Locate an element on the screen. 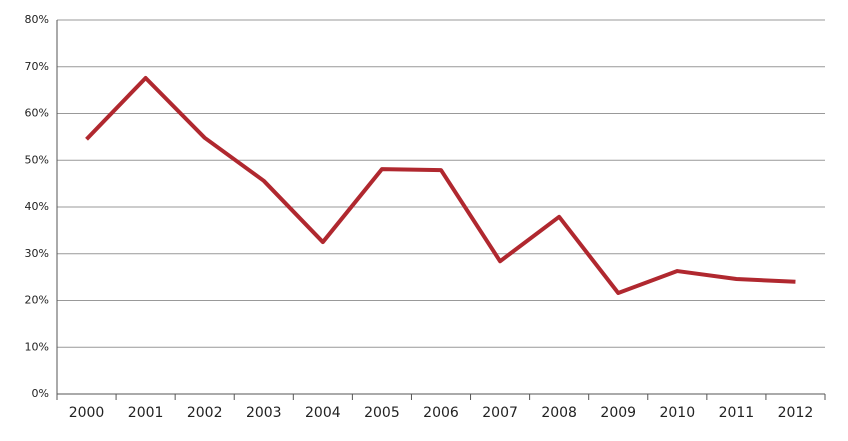 The height and width of the screenshot is (441, 848). x-tick-label: 2005 is located at coordinates (382, 413).